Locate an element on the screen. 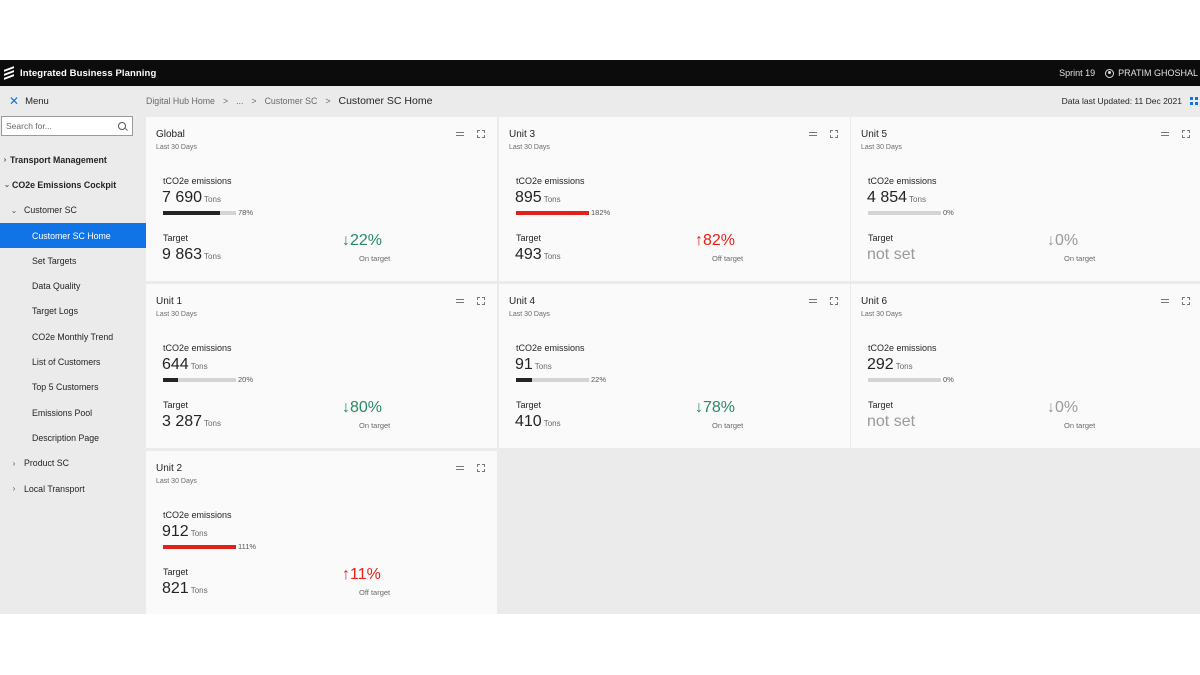 The image size is (1200, 675). target-value: 3 287 is located at coordinates (182, 421).